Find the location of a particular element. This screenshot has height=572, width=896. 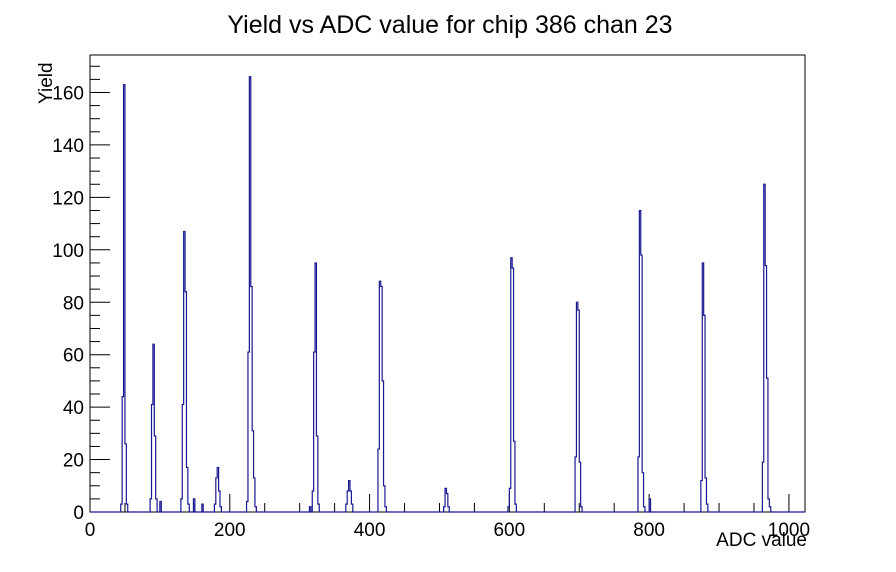

y-tick-label: 120 is located at coordinates (68, 198).